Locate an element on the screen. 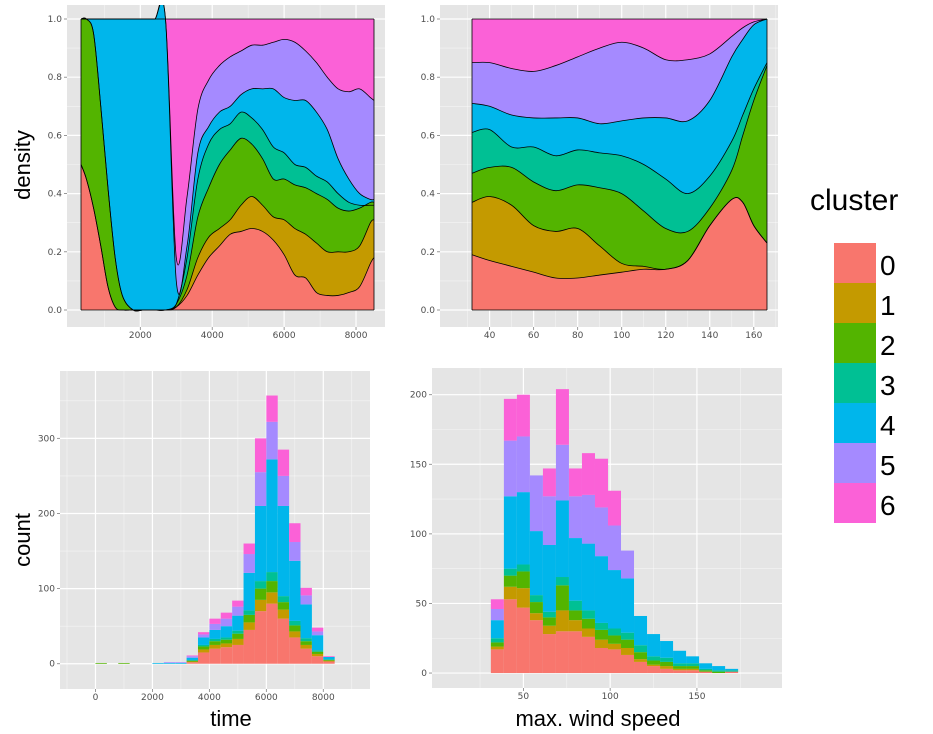 This screenshot has height=734, width=933. x-tick-label: 120 is located at coordinates (665, 336).